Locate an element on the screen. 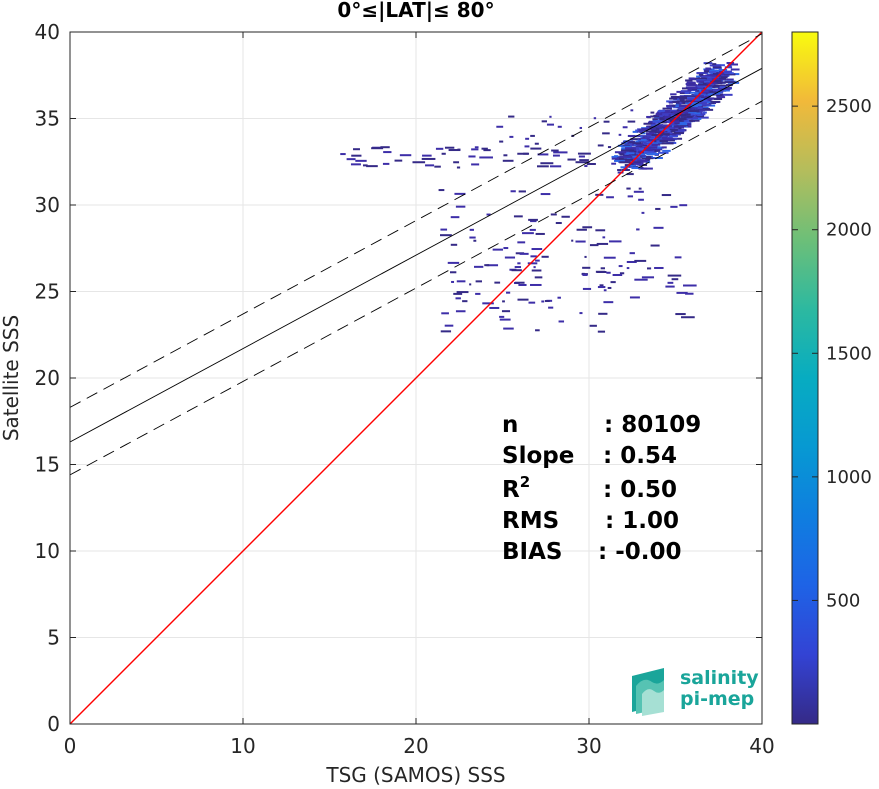 Image resolution: width=879 pixels, height=789 pixels. stat-value: : 1.00 is located at coordinates (642, 521).